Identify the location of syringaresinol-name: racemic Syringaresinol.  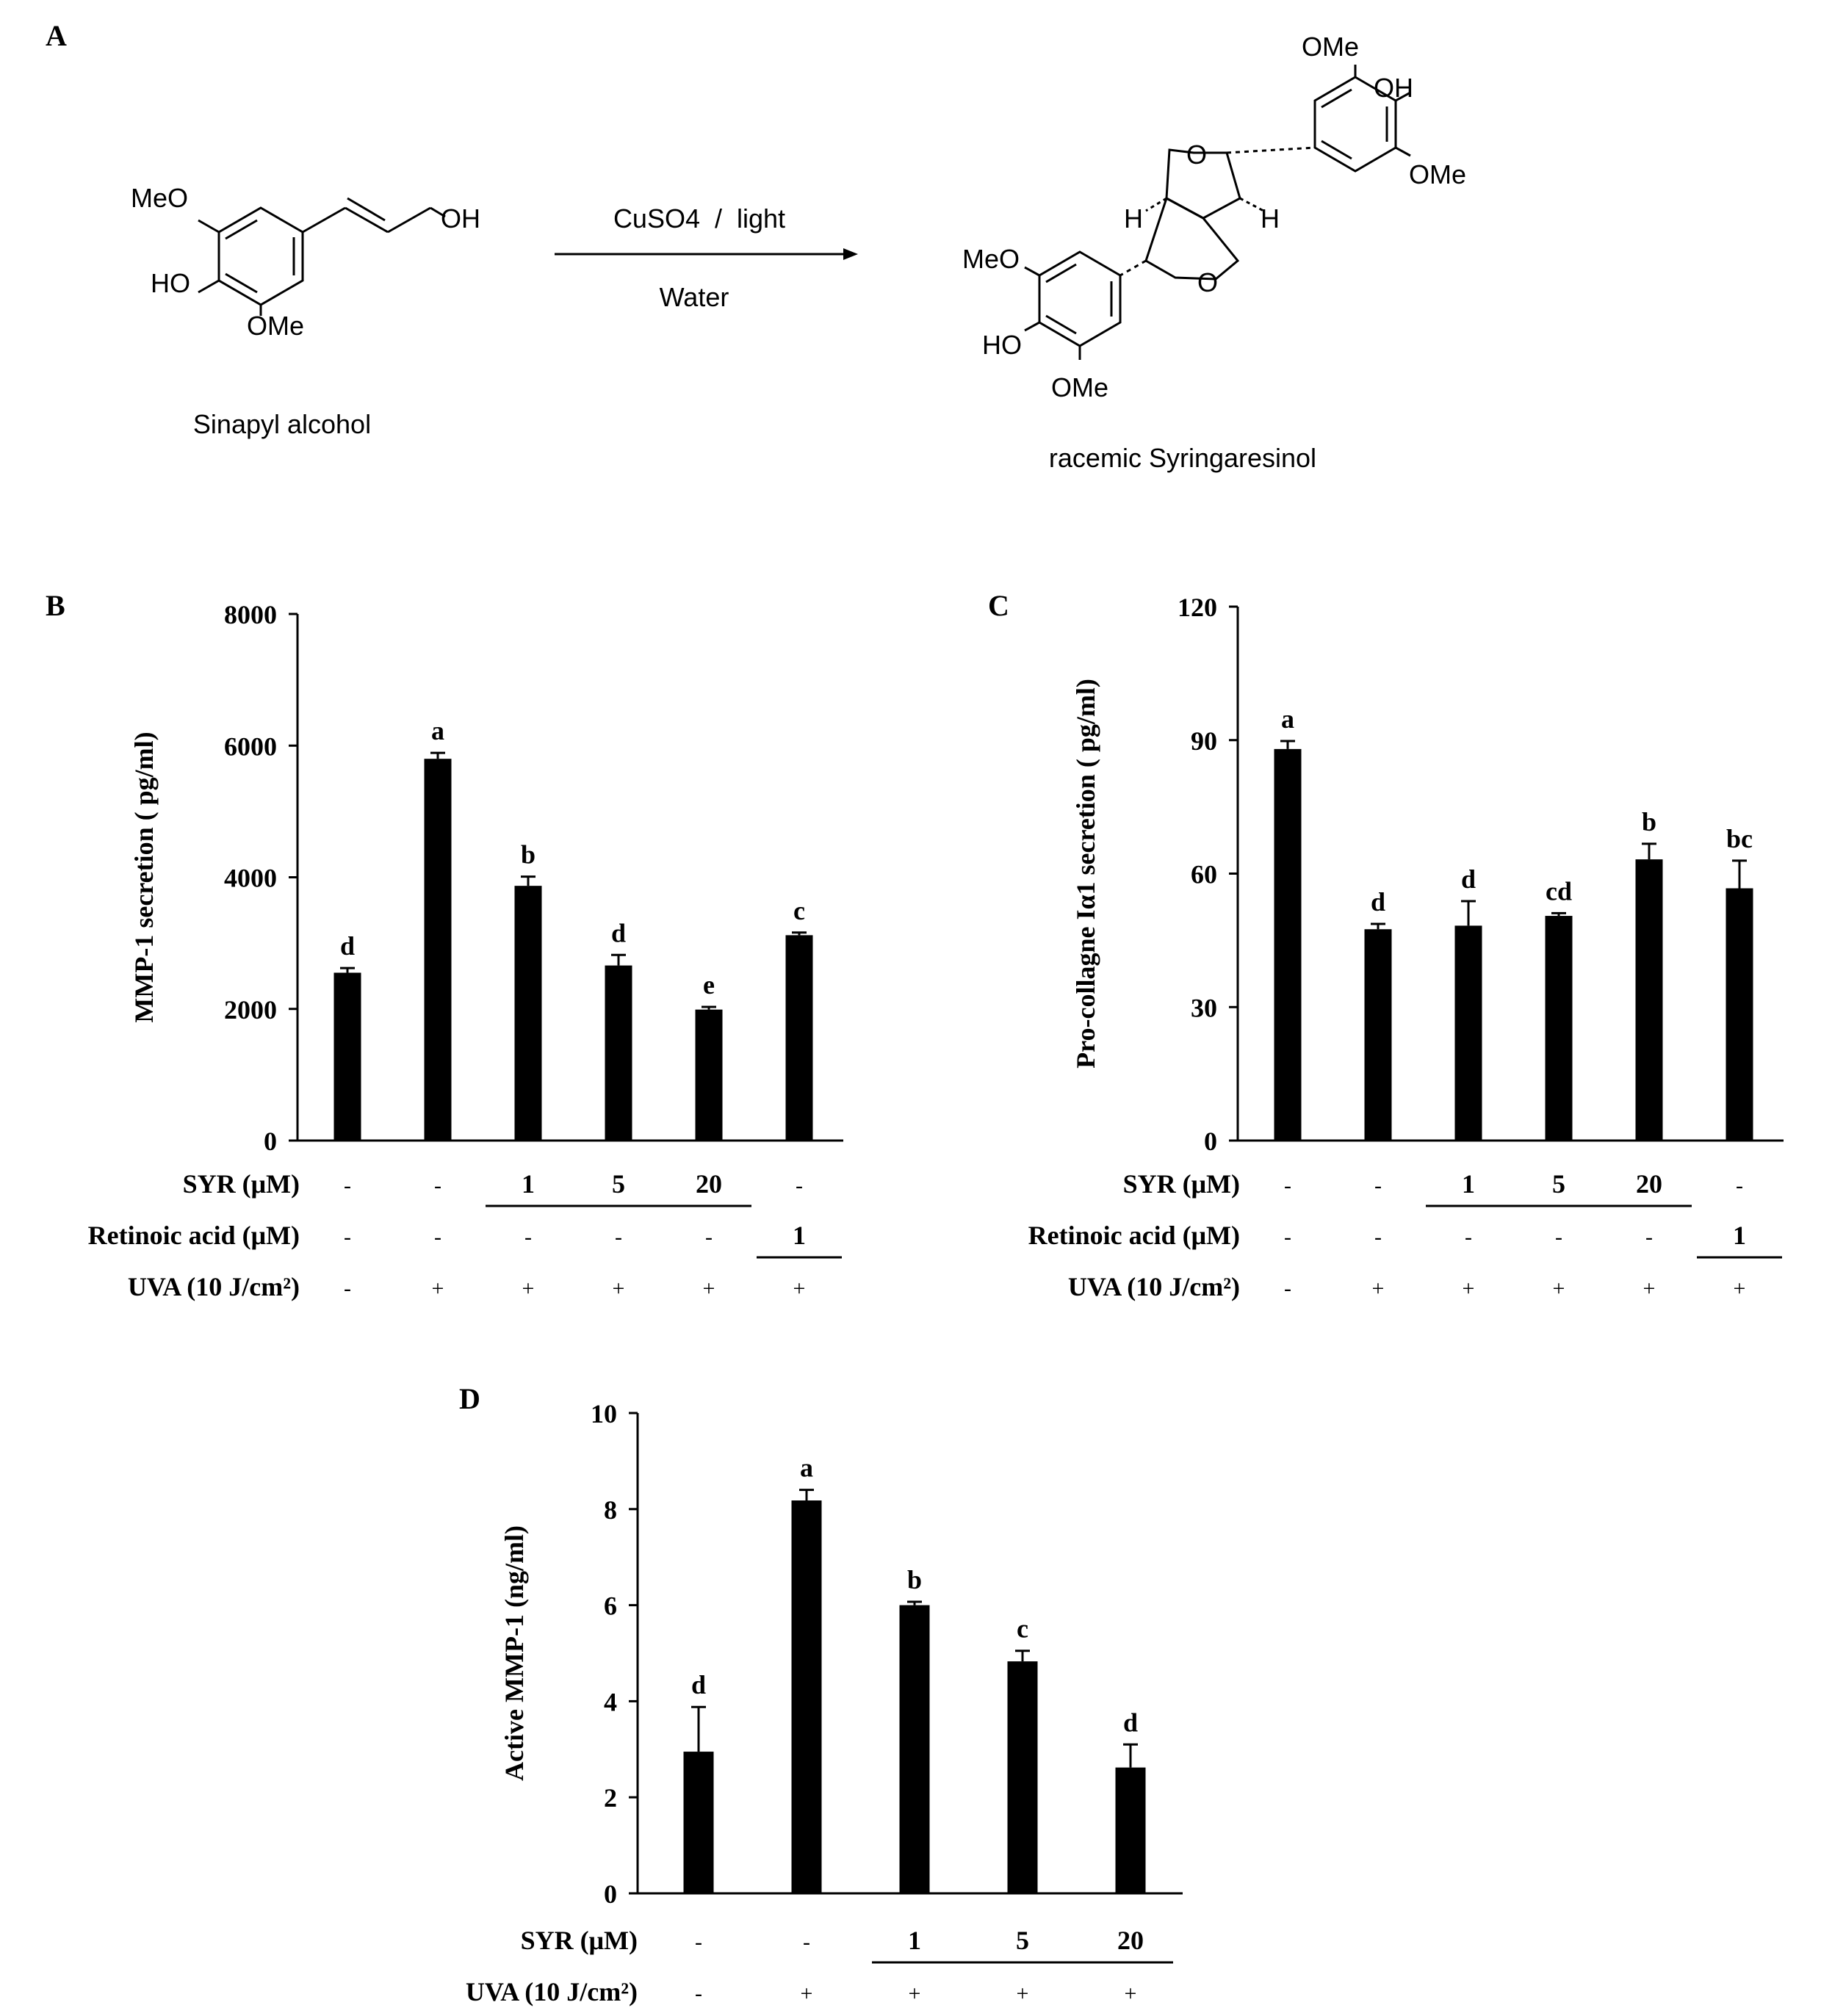
(1182, 458).